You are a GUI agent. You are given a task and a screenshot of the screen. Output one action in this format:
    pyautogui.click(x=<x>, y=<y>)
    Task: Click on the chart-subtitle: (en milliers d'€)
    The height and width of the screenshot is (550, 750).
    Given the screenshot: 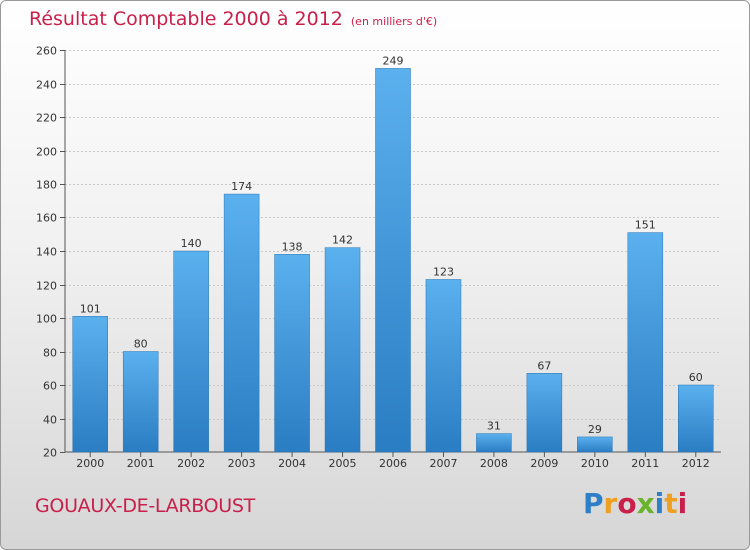 What is the action you would take?
    pyautogui.click(x=394, y=21)
    